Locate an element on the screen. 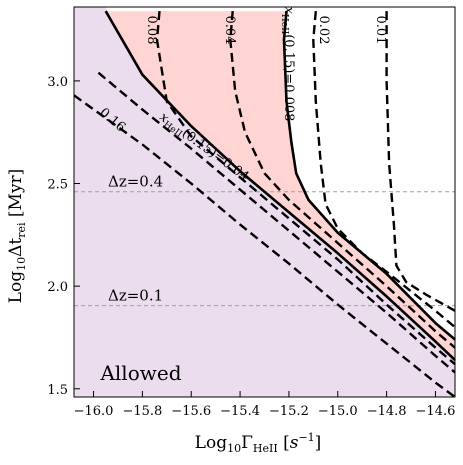 The image size is (463, 465). label-001: 0.01 is located at coordinates (380, 30).